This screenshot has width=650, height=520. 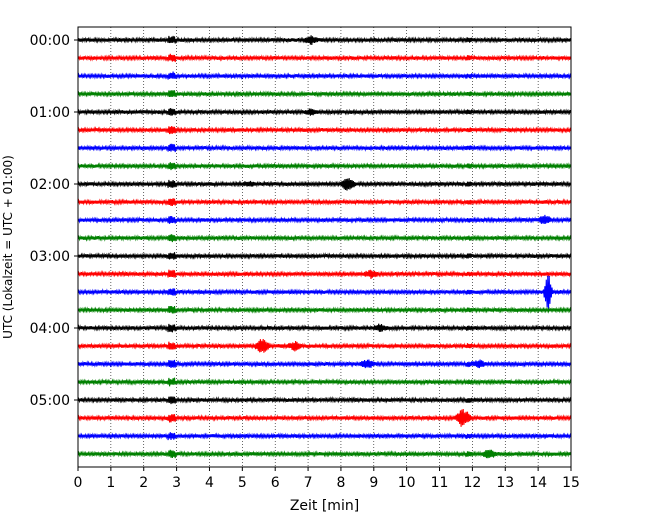 I want to click on x-tick-label: 3, so click(x=176, y=483).